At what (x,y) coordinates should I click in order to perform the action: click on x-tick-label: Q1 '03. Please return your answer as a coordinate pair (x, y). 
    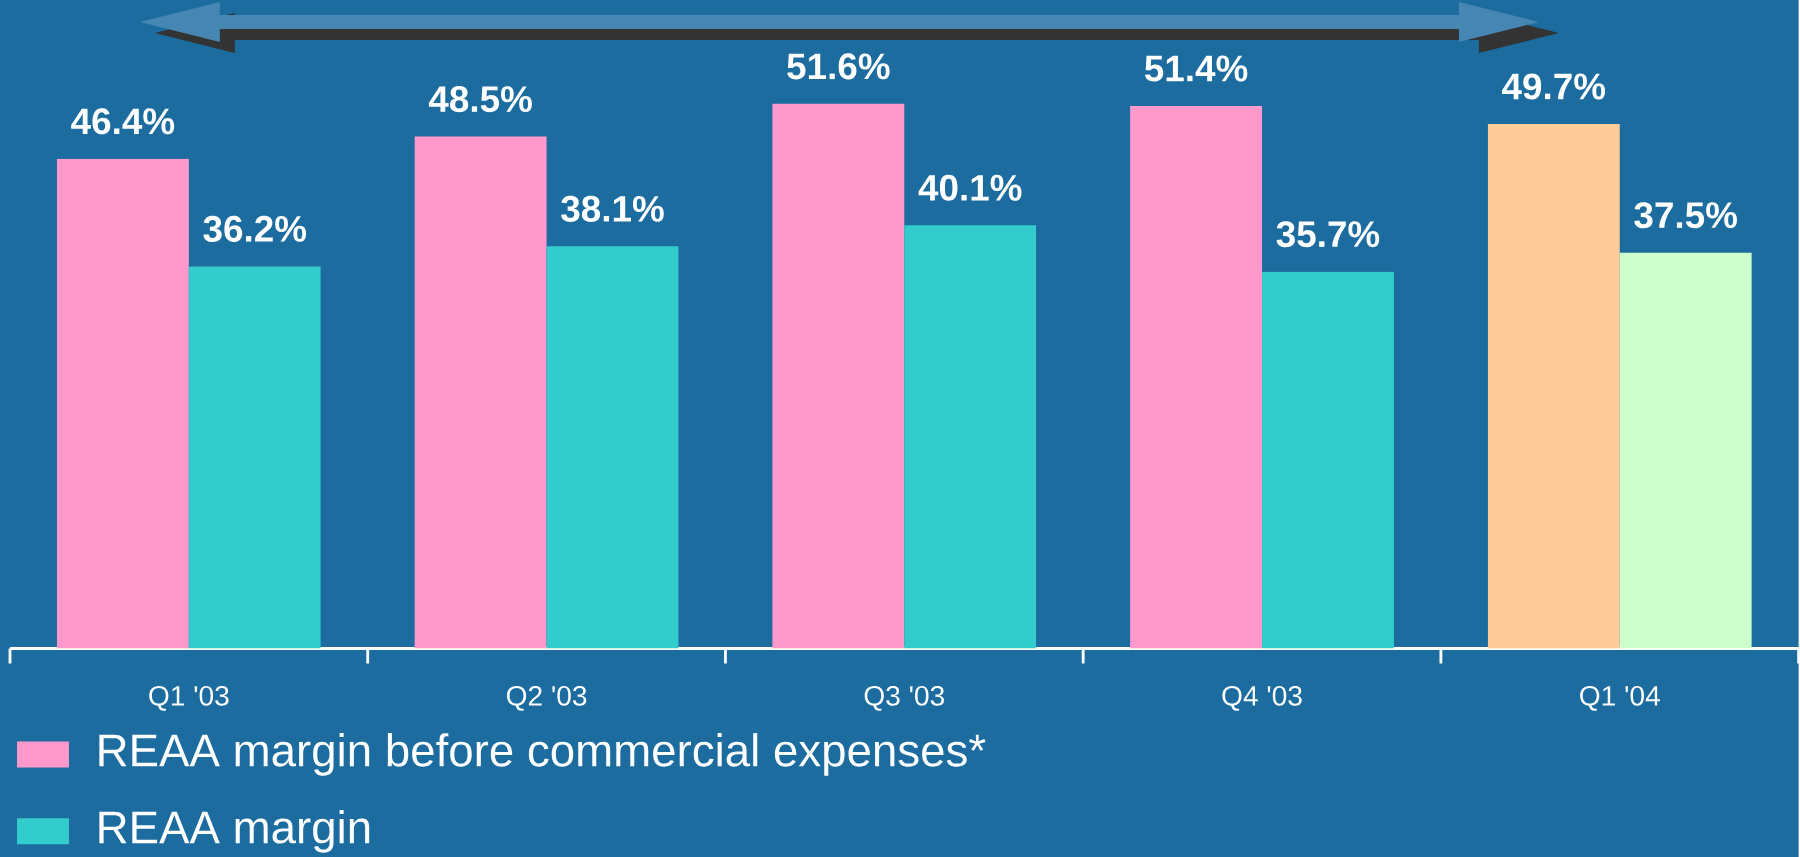
    Looking at the image, I should click on (189, 698).